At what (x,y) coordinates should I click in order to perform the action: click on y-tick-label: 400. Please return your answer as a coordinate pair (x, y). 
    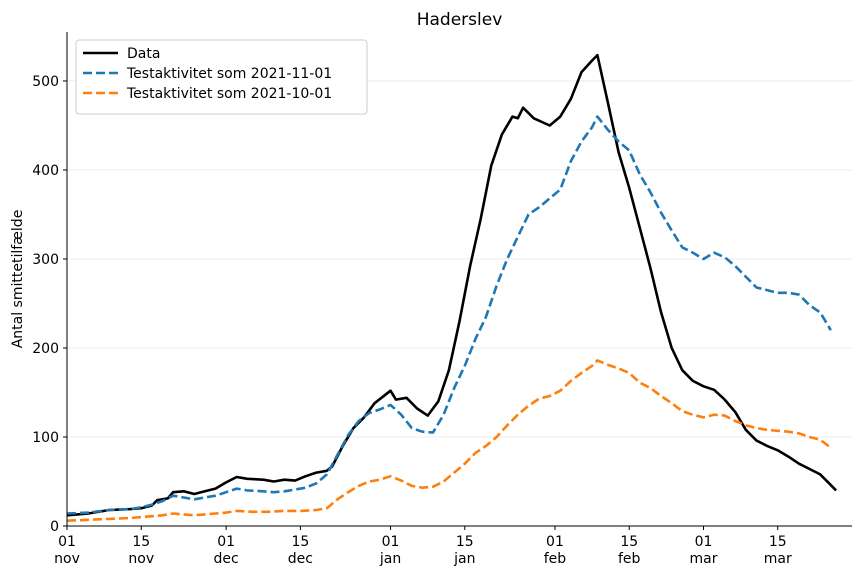
    Looking at the image, I should click on (45, 171).